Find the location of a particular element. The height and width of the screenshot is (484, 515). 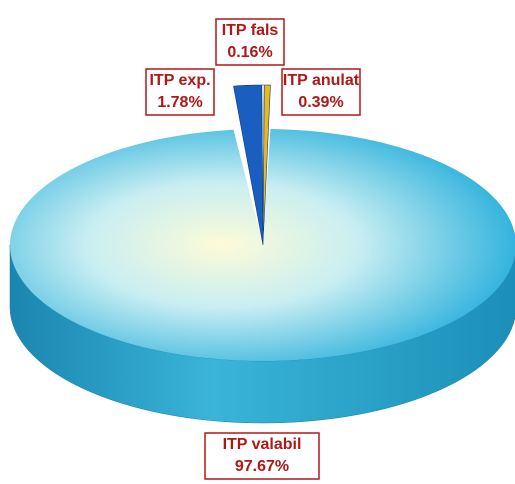

slice-label: ITP anulat 0.39% is located at coordinates (321, 92).